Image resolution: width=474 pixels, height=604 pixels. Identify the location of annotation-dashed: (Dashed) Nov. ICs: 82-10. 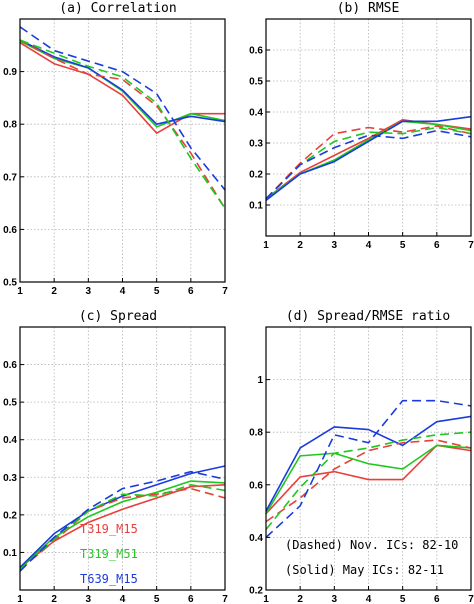
(371, 545).